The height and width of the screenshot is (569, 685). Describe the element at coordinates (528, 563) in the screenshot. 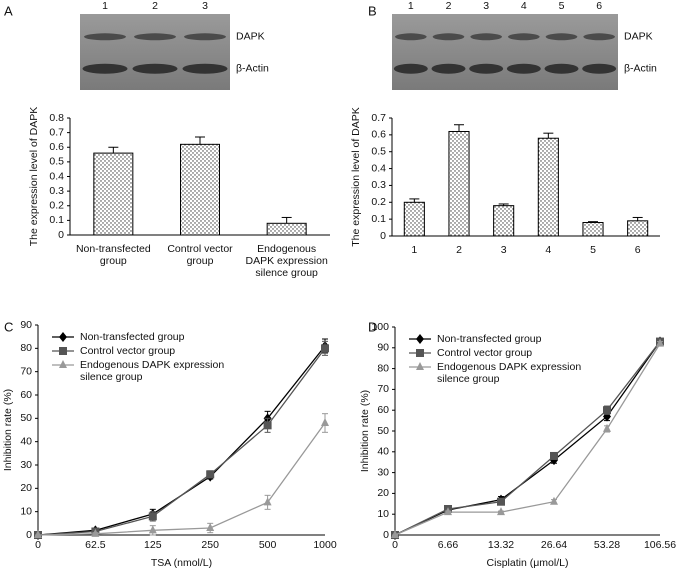

I see `x-axis-label: Cisplatin (μmol/L)` at that location.